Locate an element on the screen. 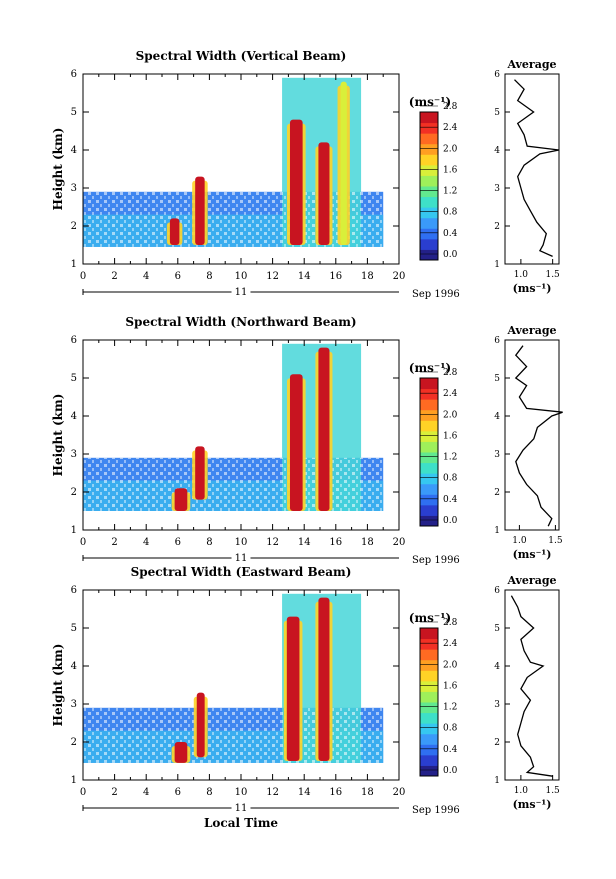 Image resolution: width=616 pixels, height=879 pixels. panel-title: Spectral Width (Eastward Beam) is located at coordinates (241, 572).